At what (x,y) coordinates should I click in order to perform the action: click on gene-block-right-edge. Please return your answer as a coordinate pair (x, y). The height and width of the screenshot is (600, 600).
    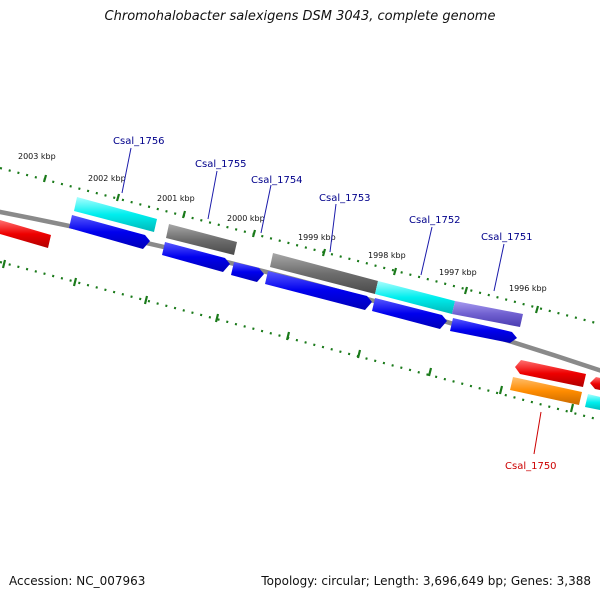
    Looking at the image, I should click on (592, 402).